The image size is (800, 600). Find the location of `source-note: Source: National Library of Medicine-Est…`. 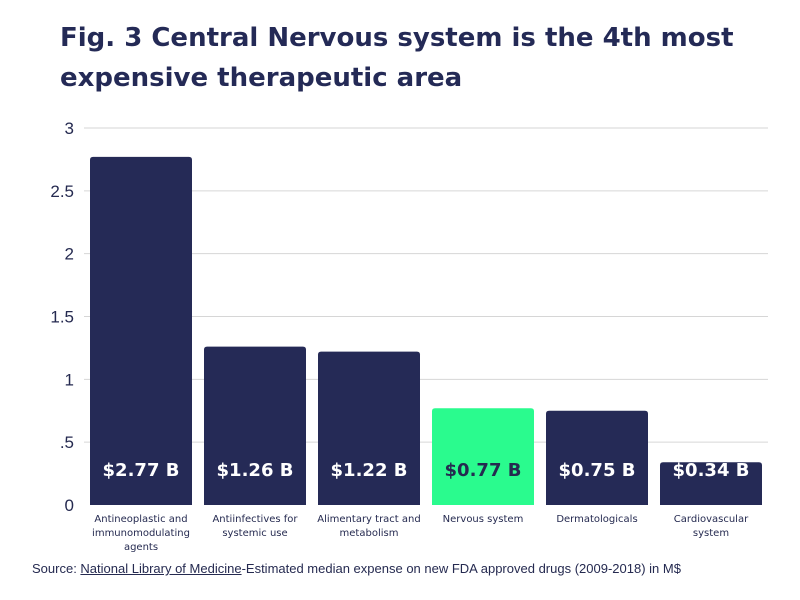

source-note: Source: National Library of Medicine-Est… is located at coordinates (356, 568).